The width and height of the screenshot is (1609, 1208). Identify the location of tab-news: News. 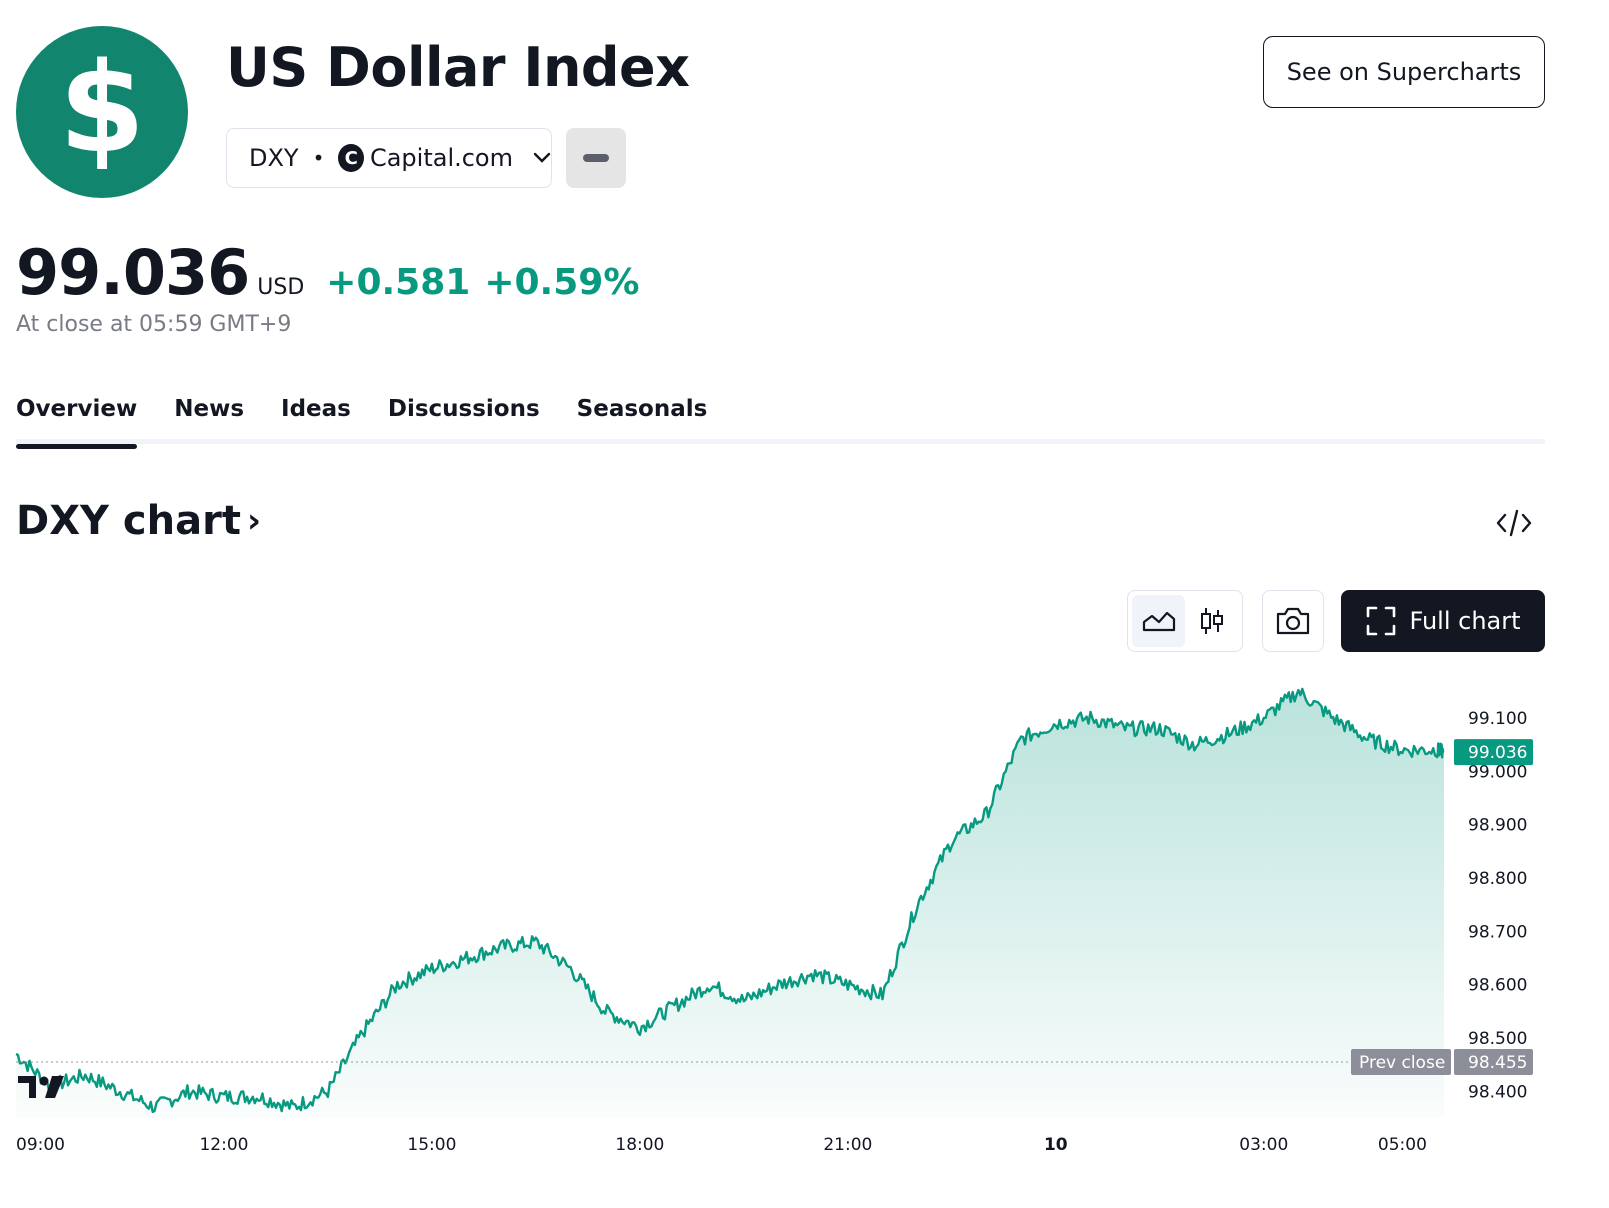
(209, 409).